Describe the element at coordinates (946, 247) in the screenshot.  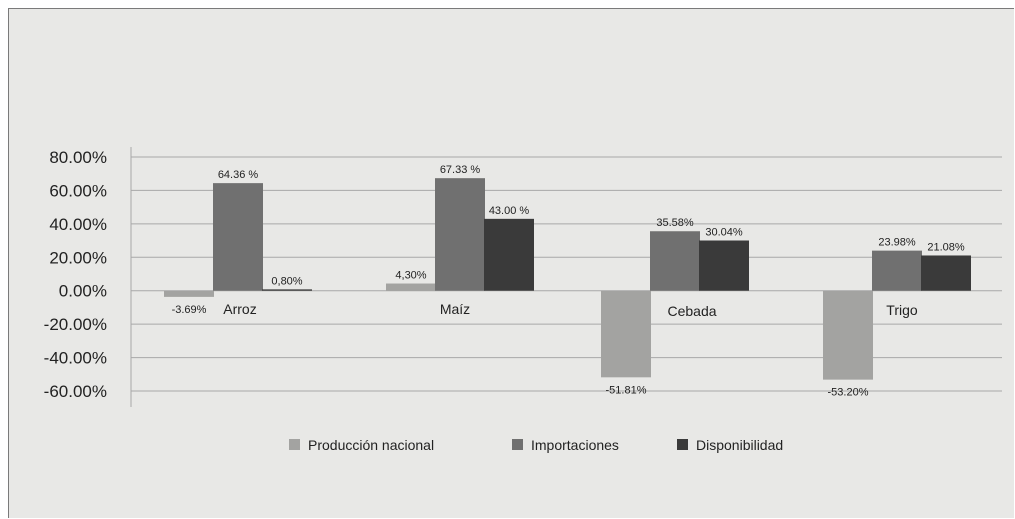
I see `data-label: 21.08%` at that location.